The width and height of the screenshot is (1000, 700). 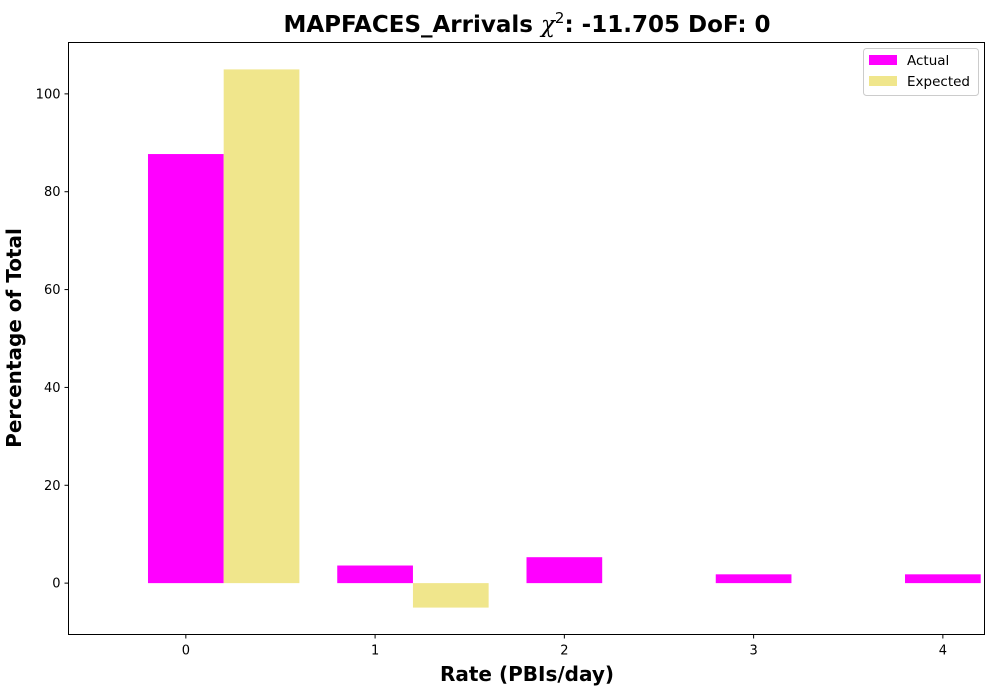 I want to click on legend: Actual Expected, so click(x=921, y=72).